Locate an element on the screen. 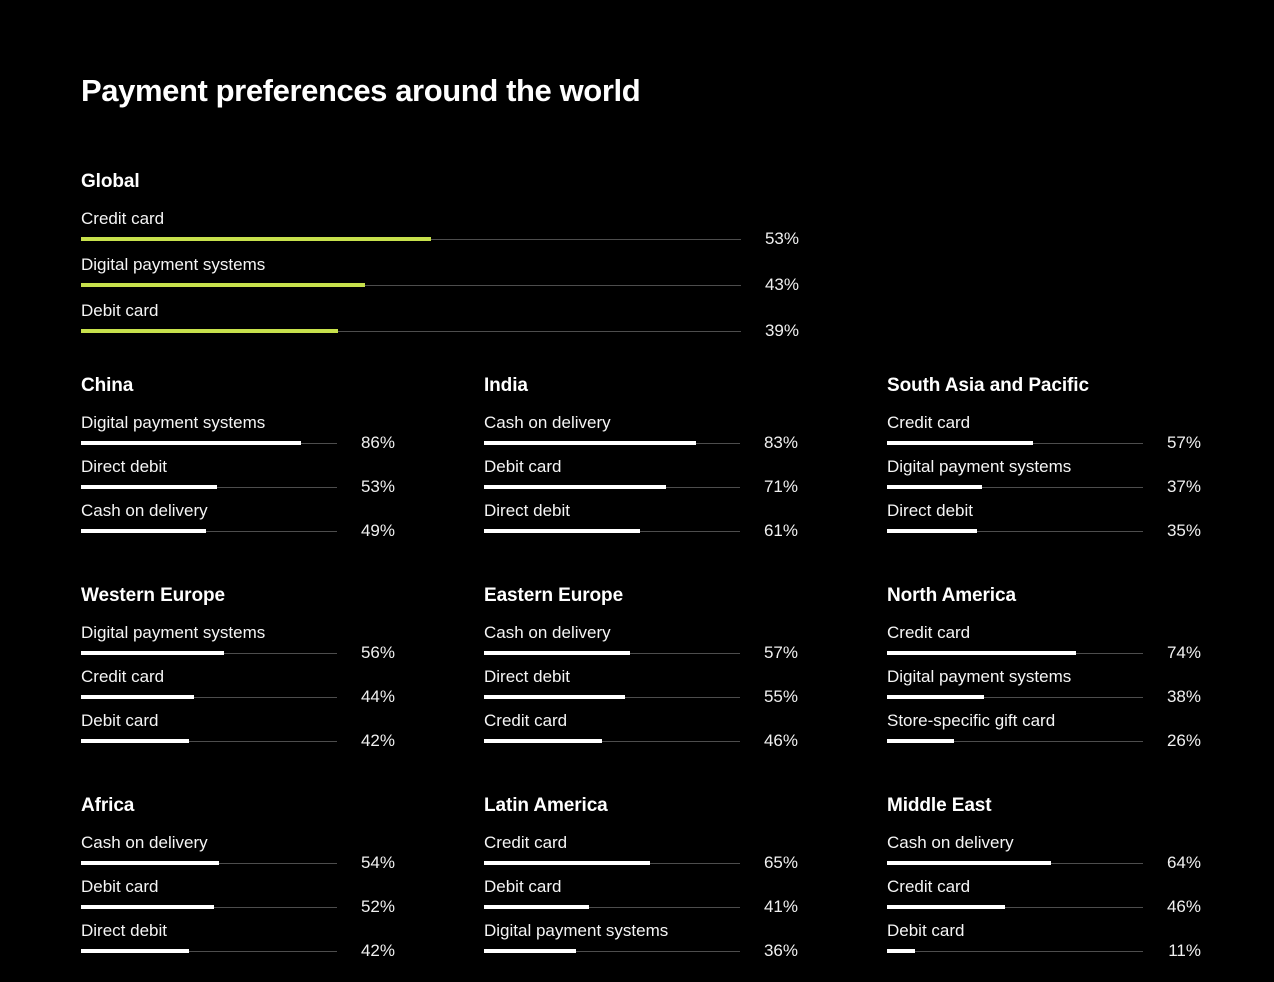 The width and height of the screenshot is (1274, 982). bar-row: Debit card 52% is located at coordinates (239, 896).